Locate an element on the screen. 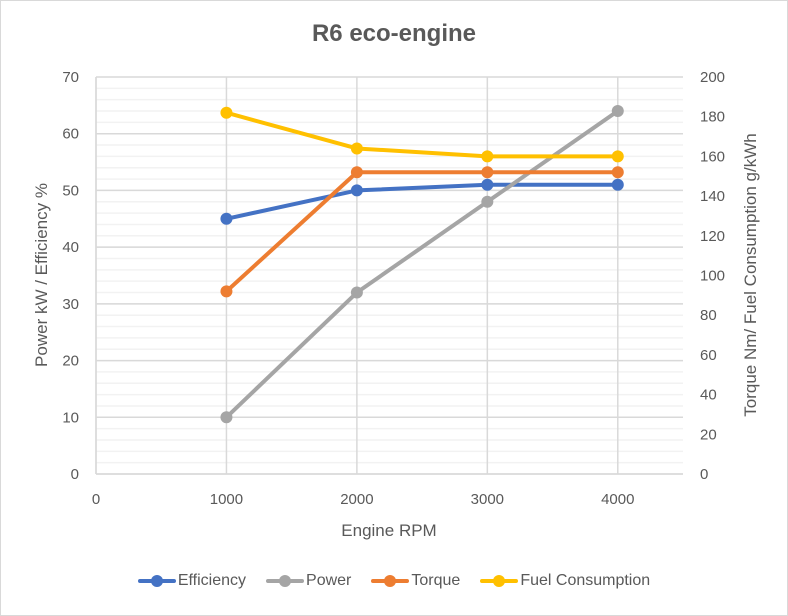  y-left-axis-title: Power kW / Efficiency % is located at coordinates (41, 275).